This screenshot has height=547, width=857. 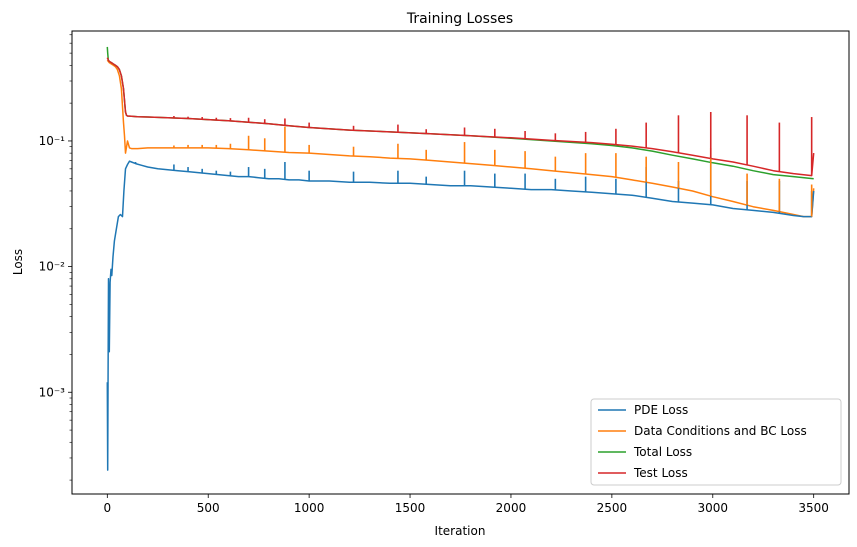 I want to click on x-tick-label: 2500, so click(x=612, y=508).